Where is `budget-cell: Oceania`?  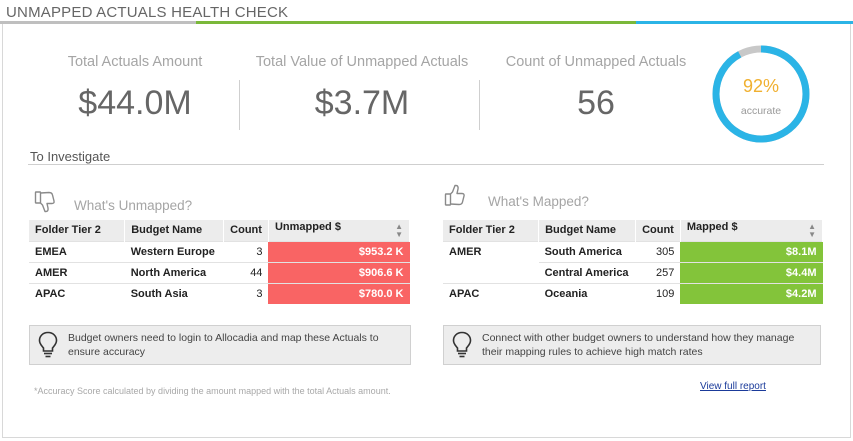 budget-cell: Oceania is located at coordinates (587, 293).